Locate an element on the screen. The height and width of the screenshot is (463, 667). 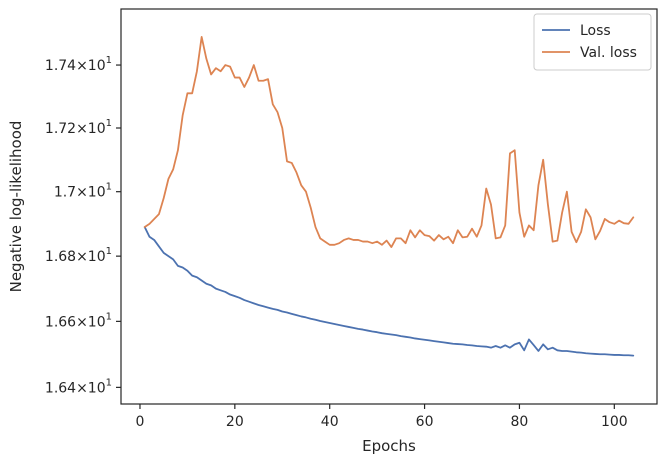
y-tick-label: 1.7×10¹ is located at coordinates (83, 191).